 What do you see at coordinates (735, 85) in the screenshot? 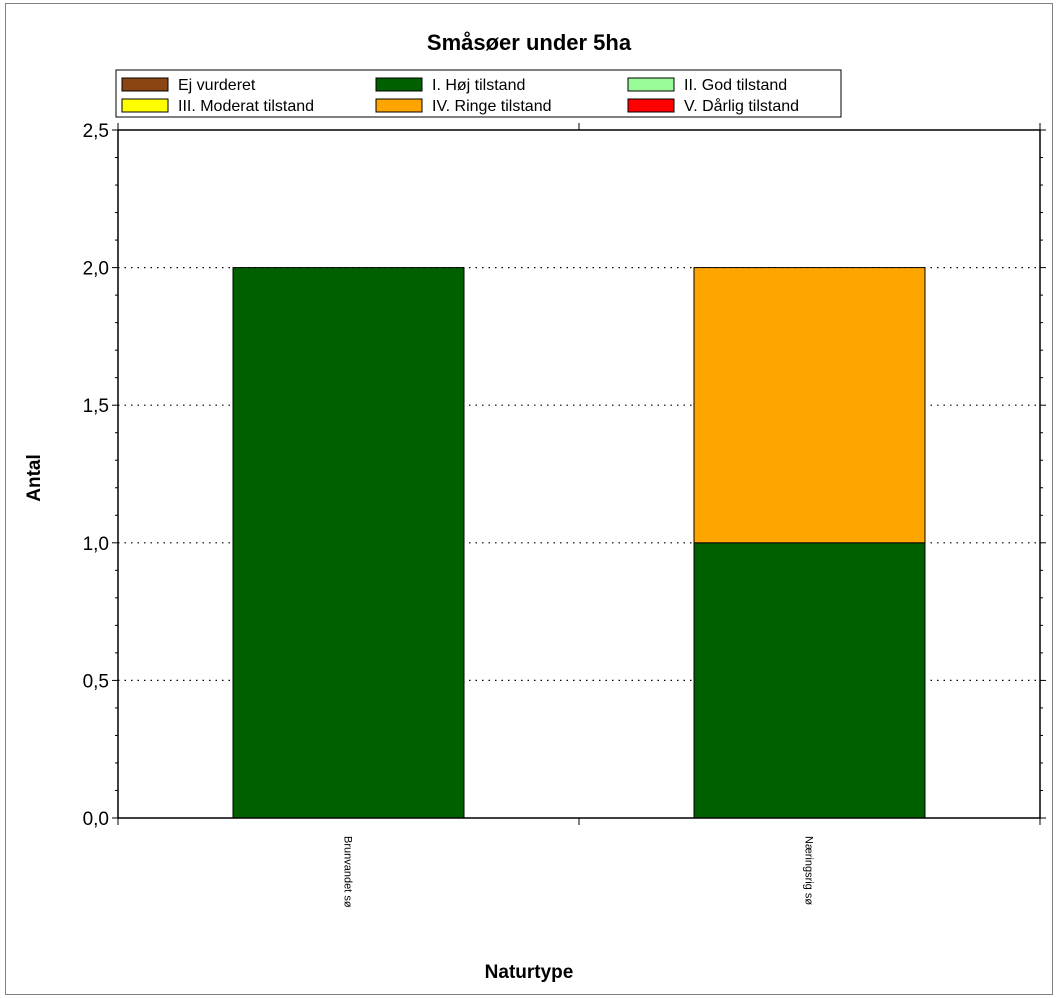
I see `legend-label: II. God tilstand` at bounding box center [735, 85].